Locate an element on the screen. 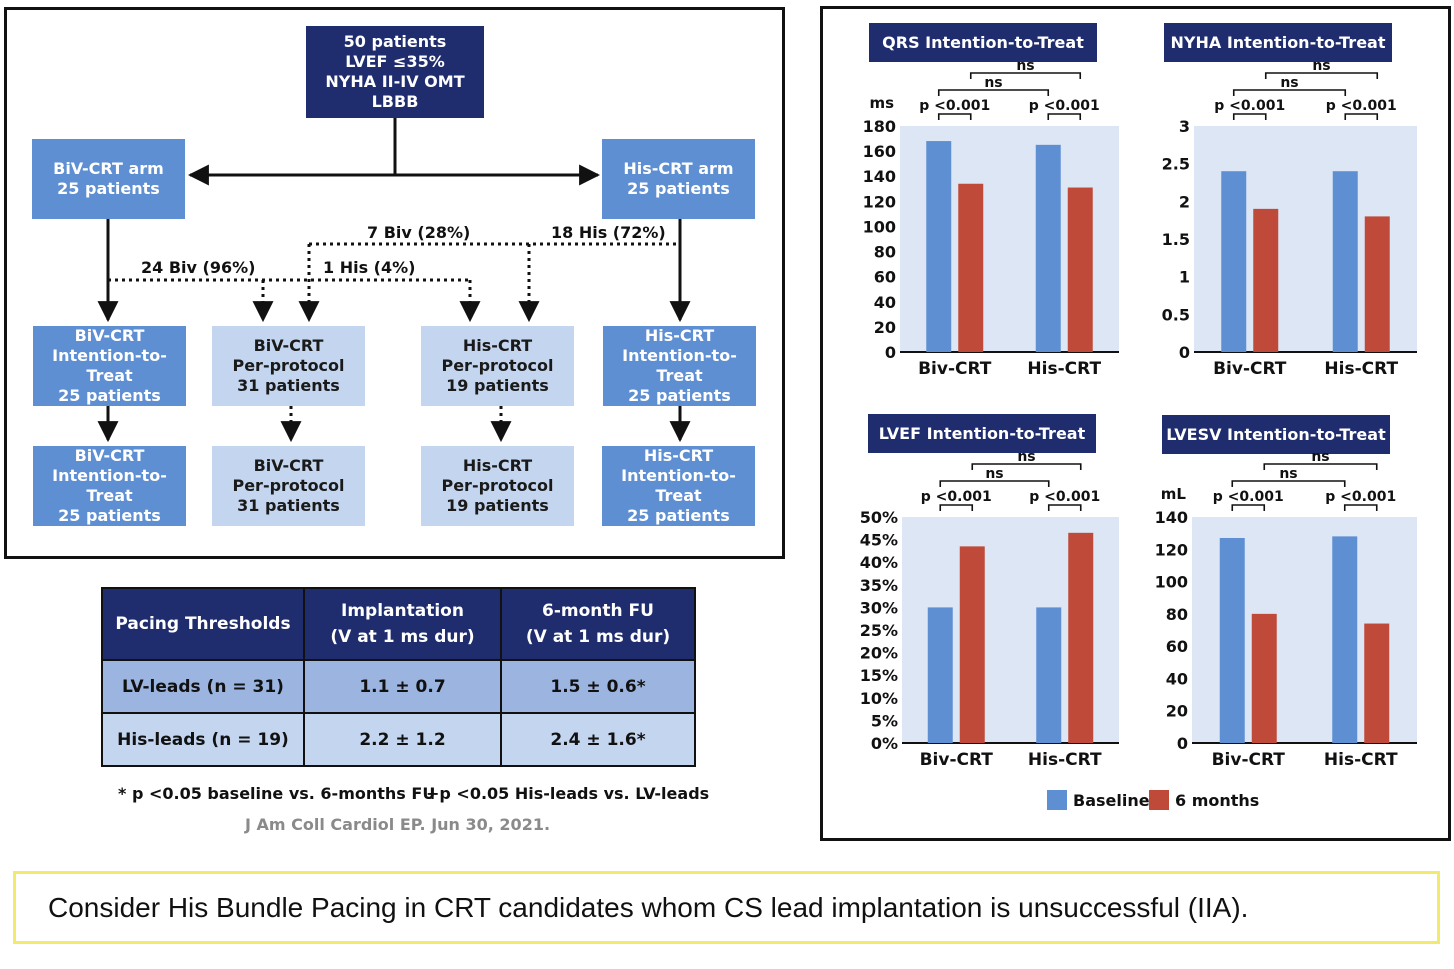 The image size is (1454, 969). legend-baseline: Baseline is located at coordinates (1098, 800).